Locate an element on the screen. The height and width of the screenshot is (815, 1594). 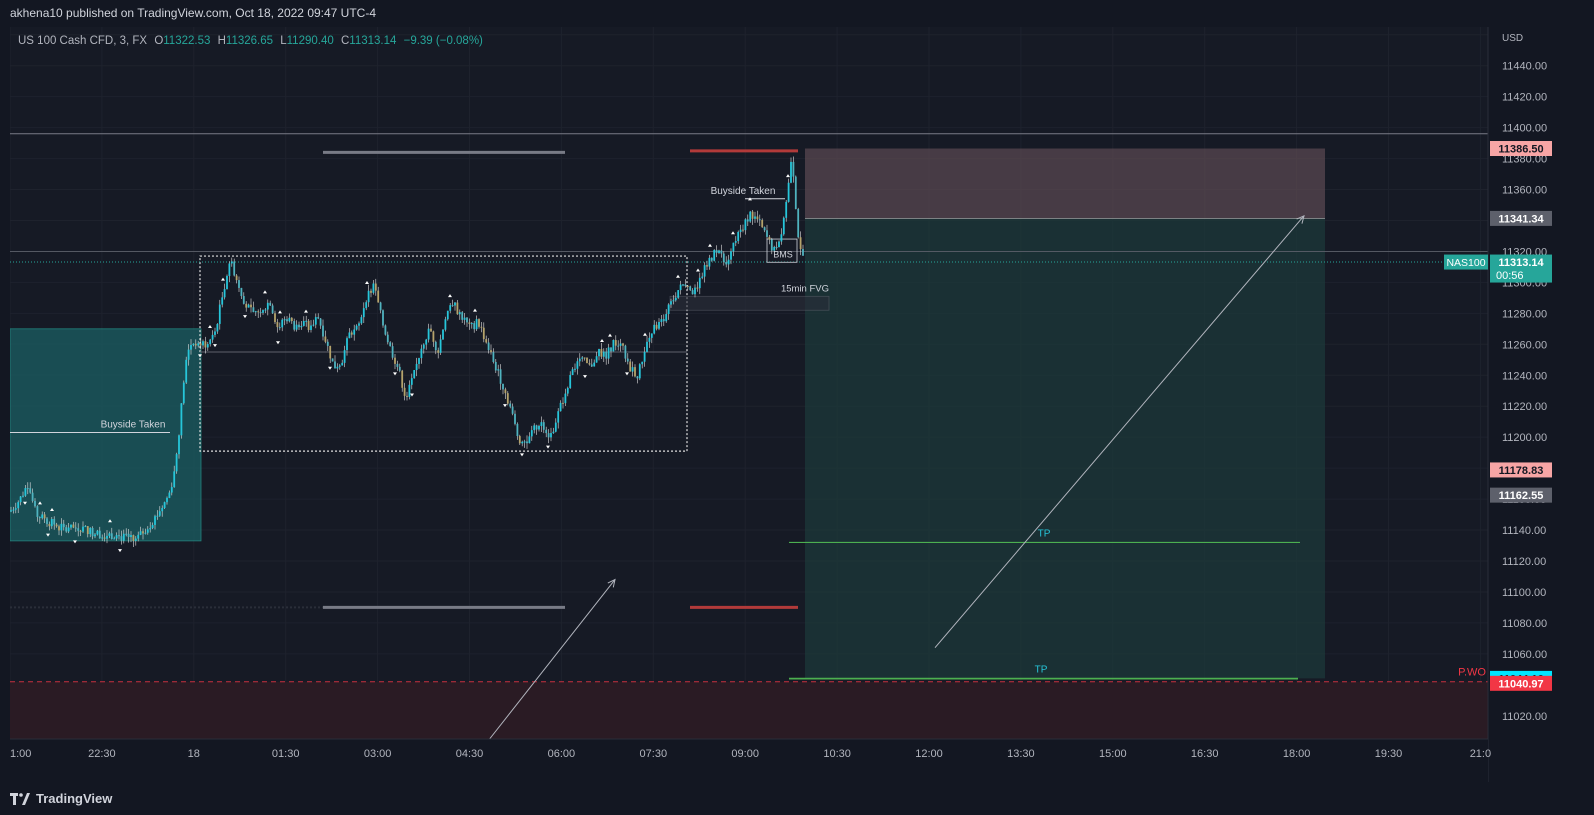
legend-symbol: US 100 Cash CFD, 3, FX is located at coordinates (83, 41).